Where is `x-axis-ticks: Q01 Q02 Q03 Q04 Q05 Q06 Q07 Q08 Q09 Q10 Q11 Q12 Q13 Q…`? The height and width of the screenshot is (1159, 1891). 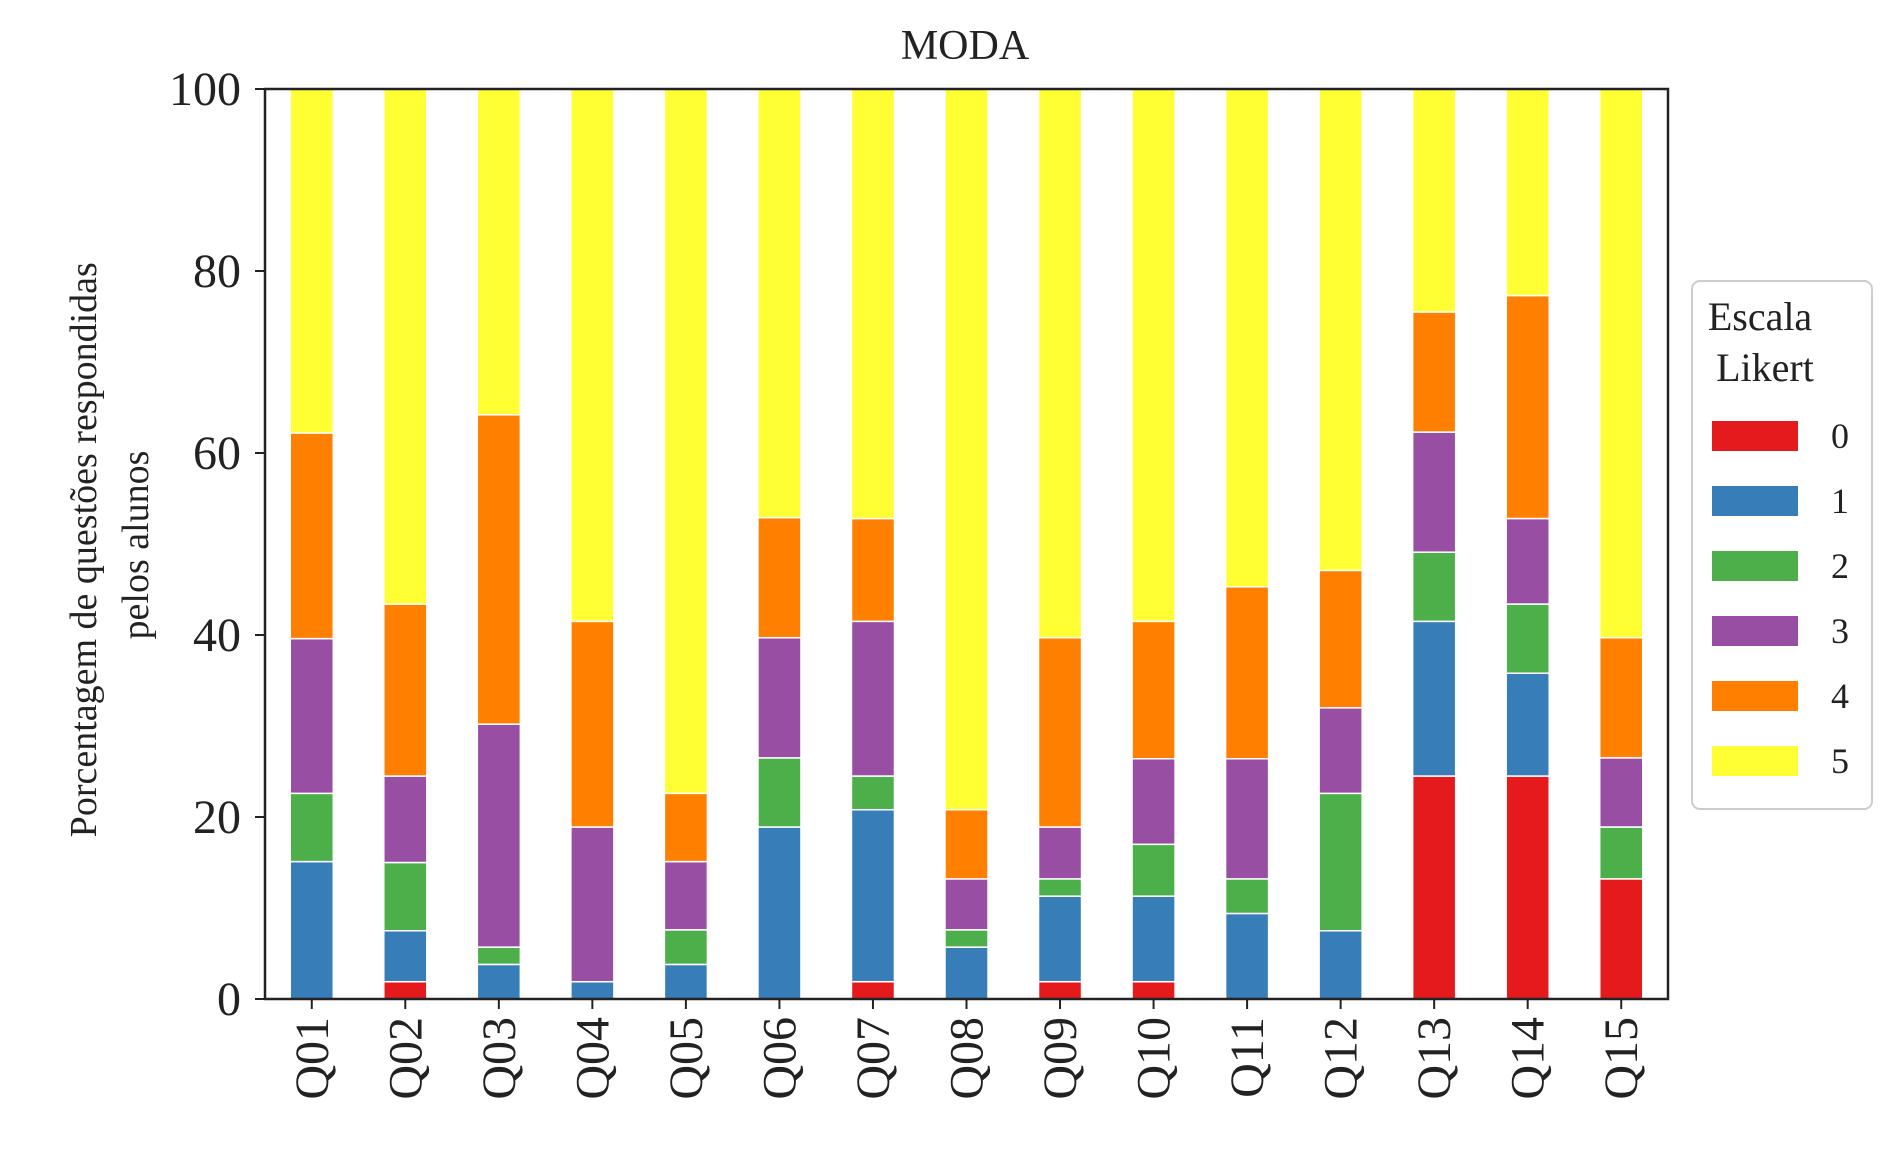
x-axis-ticks: Q01 Q02 Q03 Q04 Q05 Q06 Q07 Q08 Q09 Q10 Q11 Q12 Q13 Q… is located at coordinates (967, 1049).